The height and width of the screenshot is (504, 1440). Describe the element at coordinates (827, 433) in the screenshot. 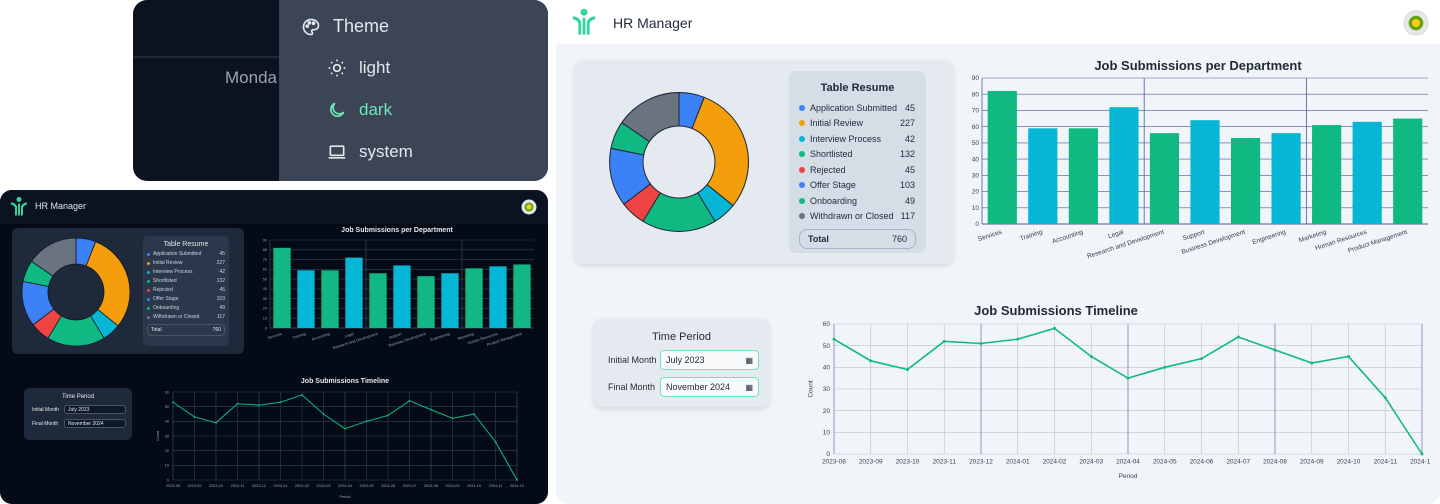

I see `y-tick-label: 10` at that location.